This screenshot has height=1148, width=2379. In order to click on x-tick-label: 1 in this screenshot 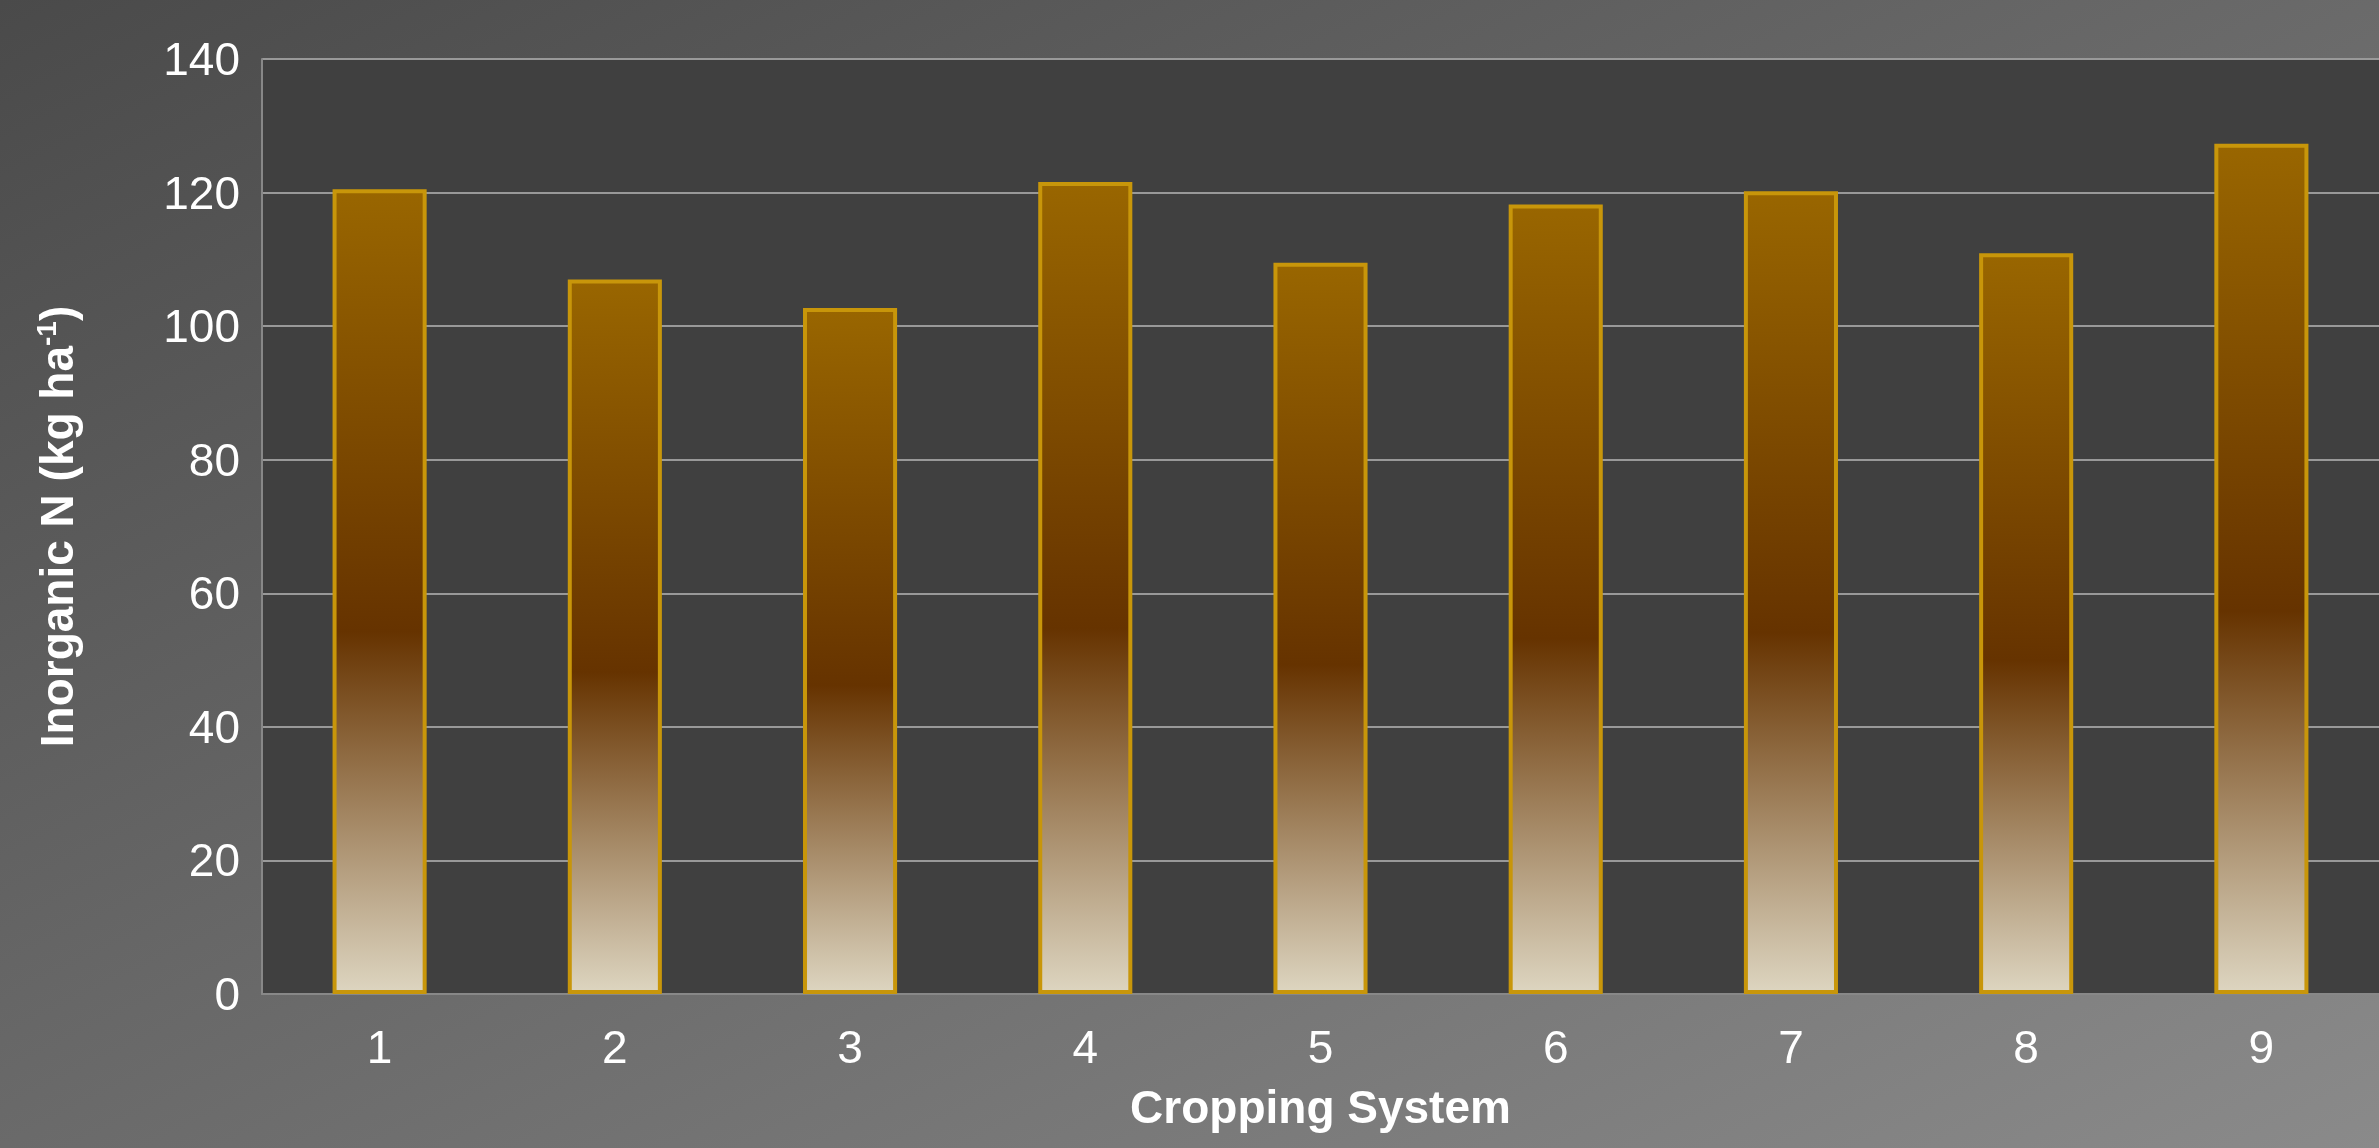, I will do `click(379, 1047)`.